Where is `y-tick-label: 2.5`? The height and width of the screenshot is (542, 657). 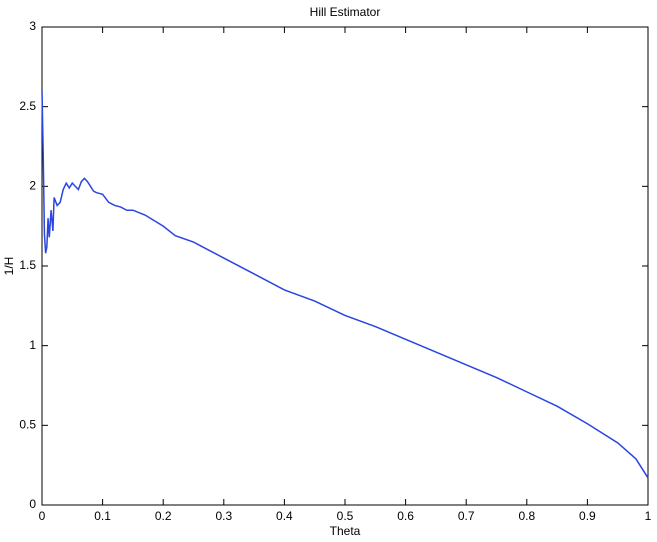
y-tick-label: 2.5 is located at coordinates (27, 106).